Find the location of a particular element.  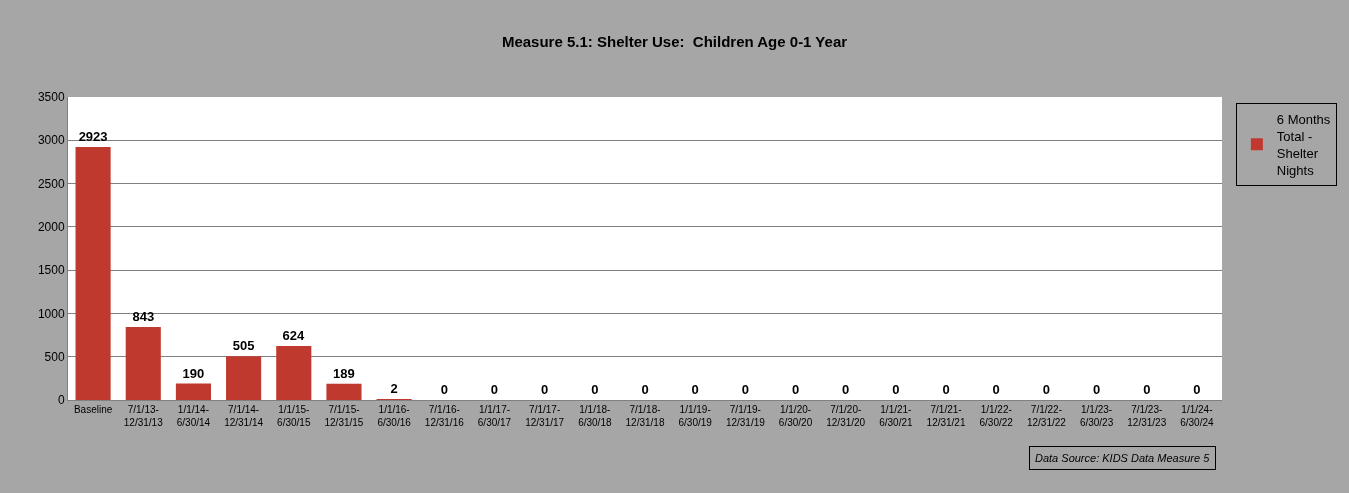

x-tick-label: 7/1/19- 12/31/19 is located at coordinates (745, 416).